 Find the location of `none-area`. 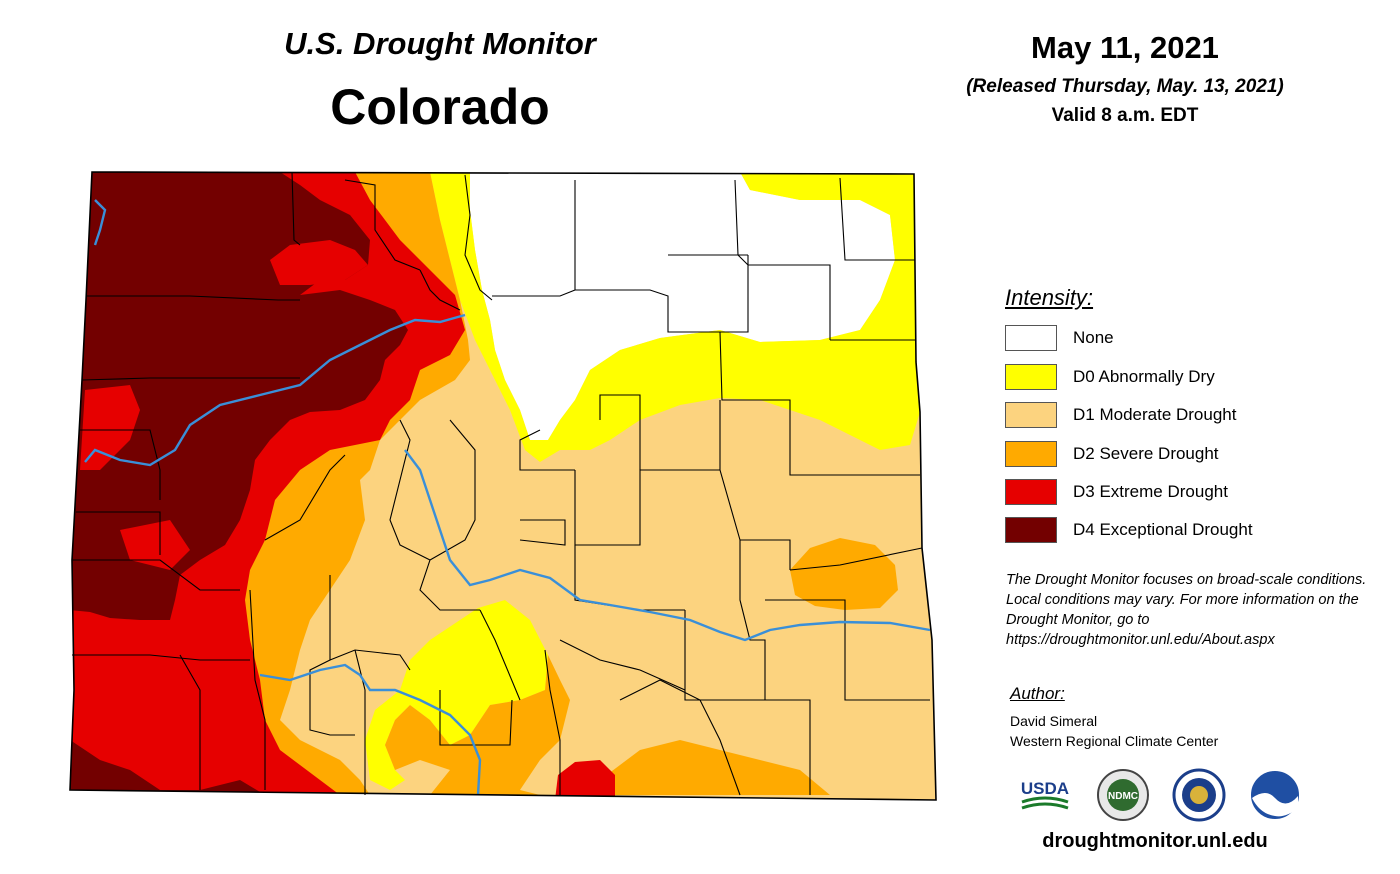

none-area is located at coordinates (682, 306).